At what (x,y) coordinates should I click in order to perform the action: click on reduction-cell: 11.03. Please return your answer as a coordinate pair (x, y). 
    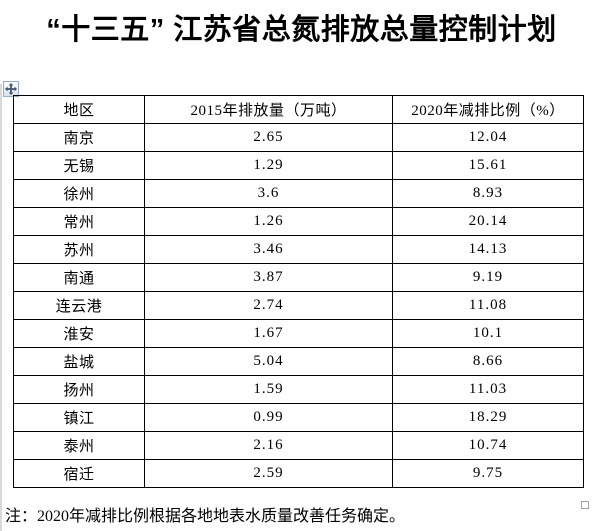
    Looking at the image, I should click on (488, 389).